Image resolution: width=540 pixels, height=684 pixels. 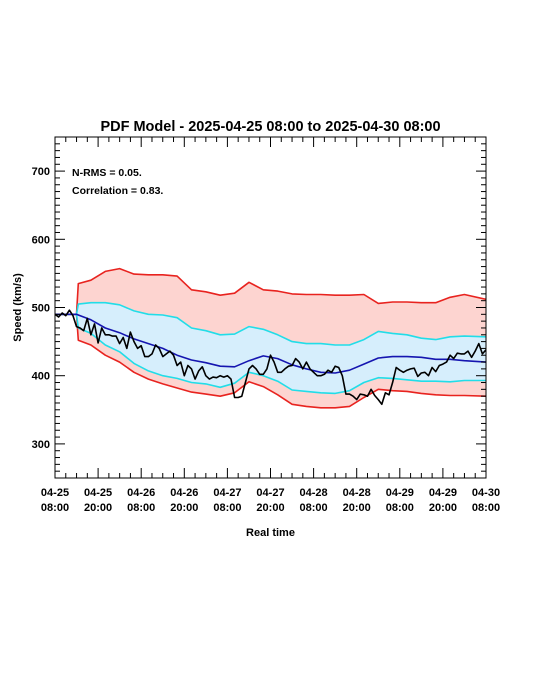 I want to click on observed-line, so click(x=270, y=357).